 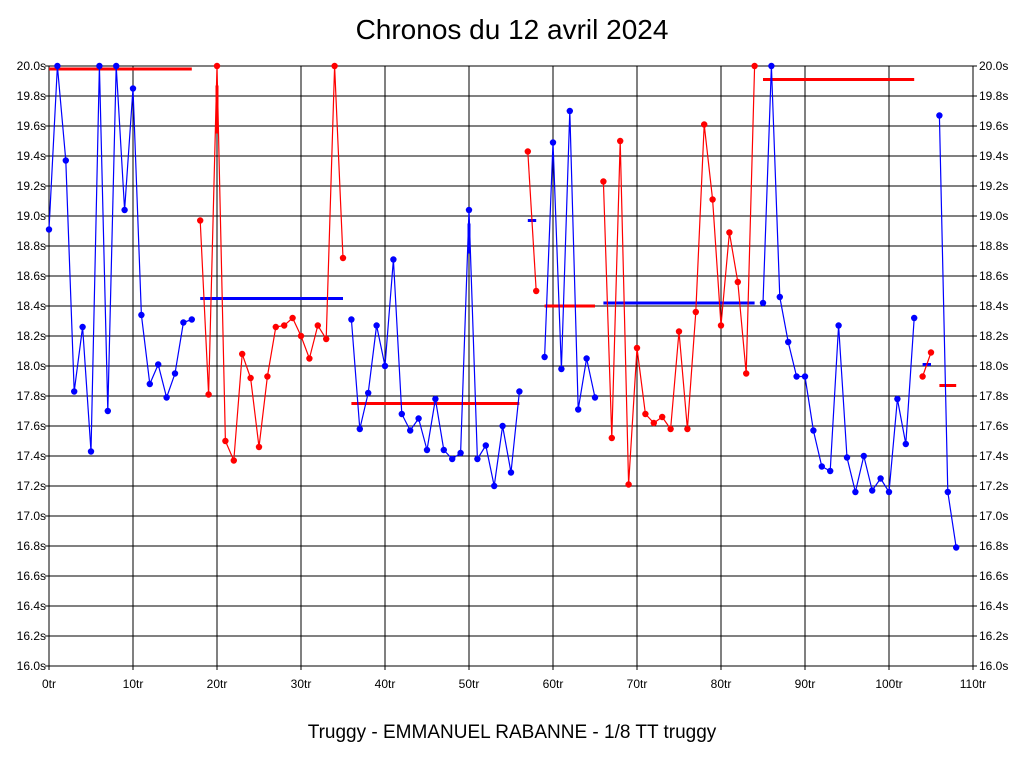 What do you see at coordinates (993, 576) in the screenshot?
I see `y-tick-label-right: 16.6s` at bounding box center [993, 576].